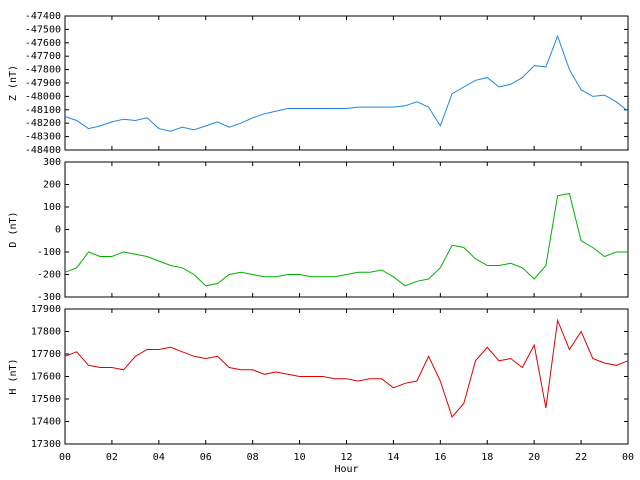  What do you see at coordinates (43, 83) in the screenshot?
I see `y-tick-label: -47900` at bounding box center [43, 83].